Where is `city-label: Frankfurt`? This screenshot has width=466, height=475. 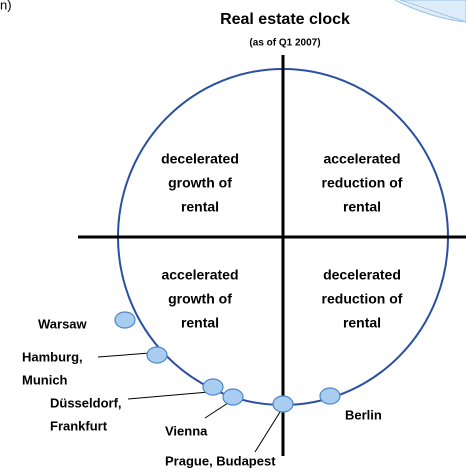
city-label: Frankfurt is located at coordinates (79, 425).